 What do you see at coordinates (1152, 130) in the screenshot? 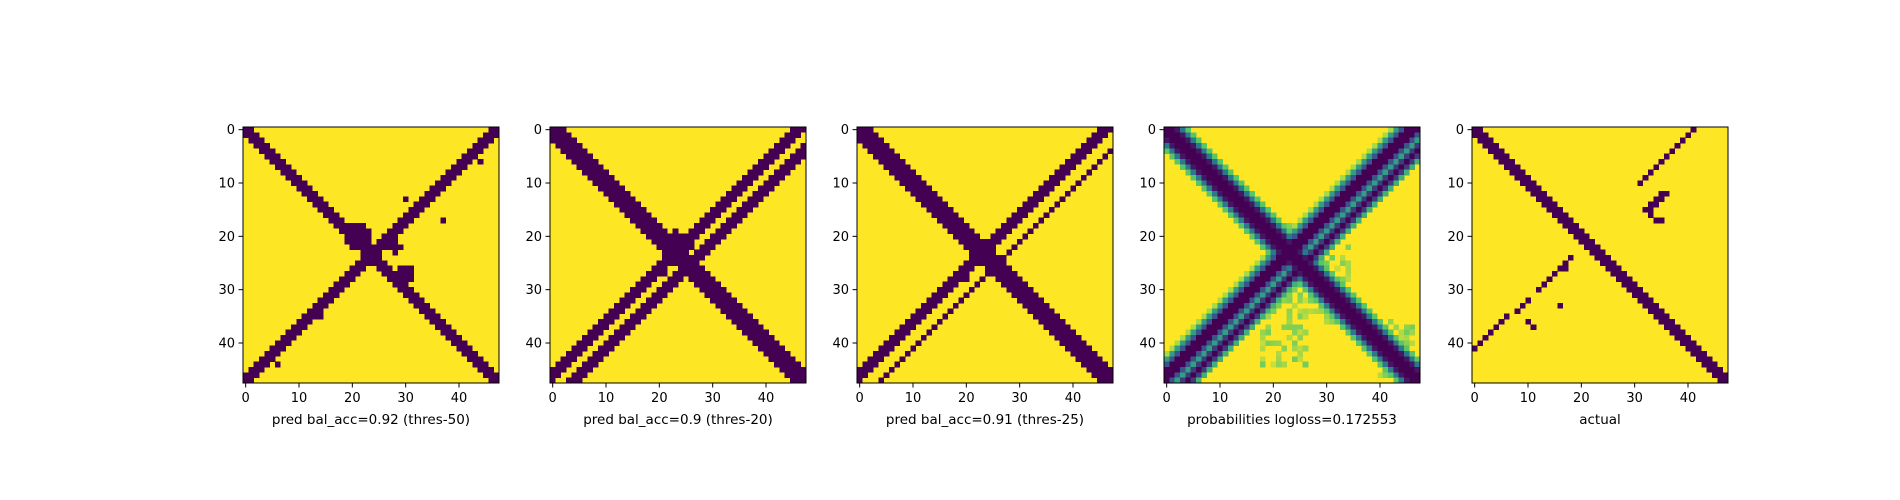
I see `y-tick-label: 0` at bounding box center [1152, 130].